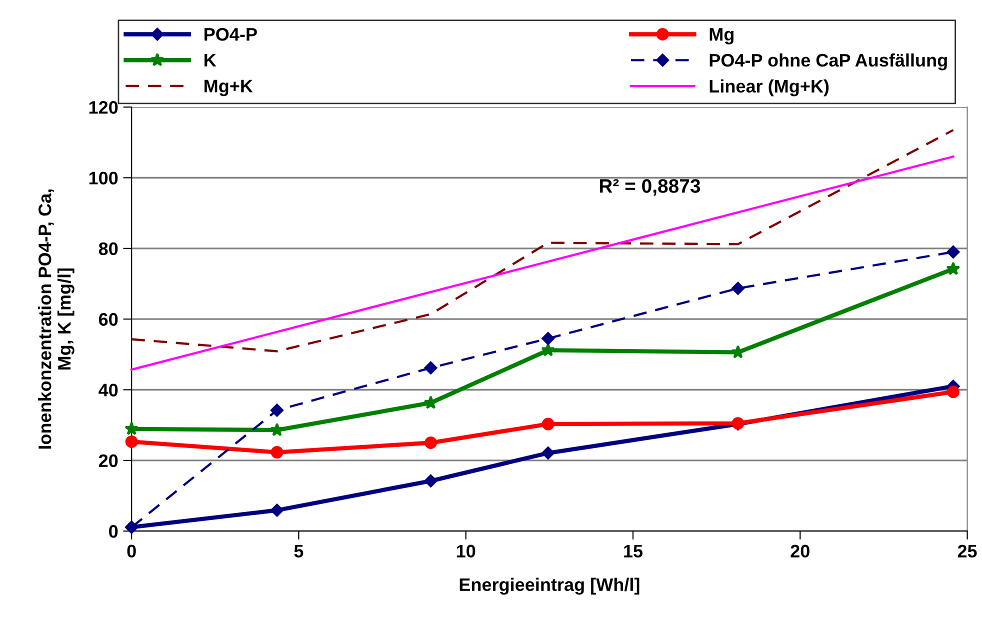 The height and width of the screenshot is (630, 982). Describe the element at coordinates (108, 249) in the screenshot. I see `y-tick-label: 80` at that location.